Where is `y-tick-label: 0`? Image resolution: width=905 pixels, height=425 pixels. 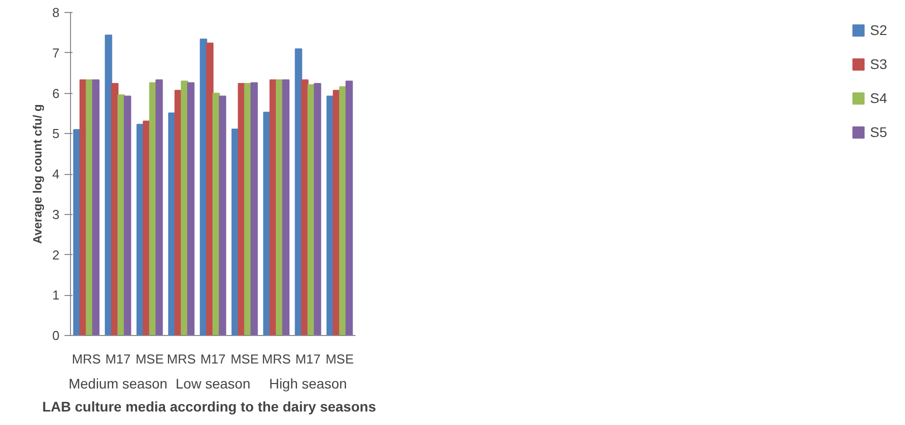
y-tick-label: 0 is located at coordinates (56, 335).